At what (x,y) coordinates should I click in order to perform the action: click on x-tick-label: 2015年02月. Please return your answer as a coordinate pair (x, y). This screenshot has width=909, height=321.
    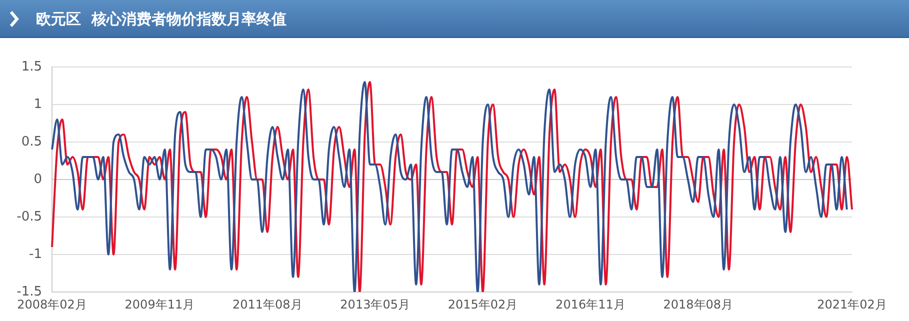
    Looking at the image, I should click on (483, 304).